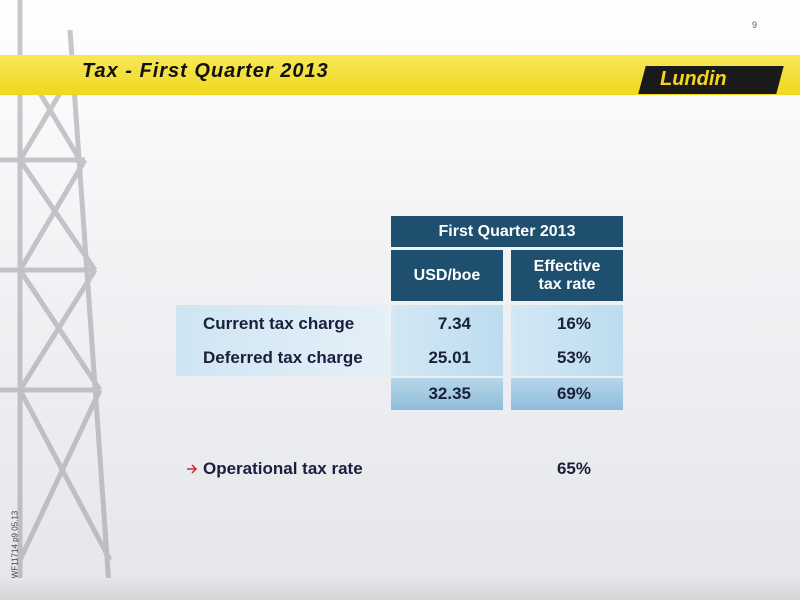 The width and height of the screenshot is (800, 600). I want to click on usd-value: 25.01, so click(449, 357).